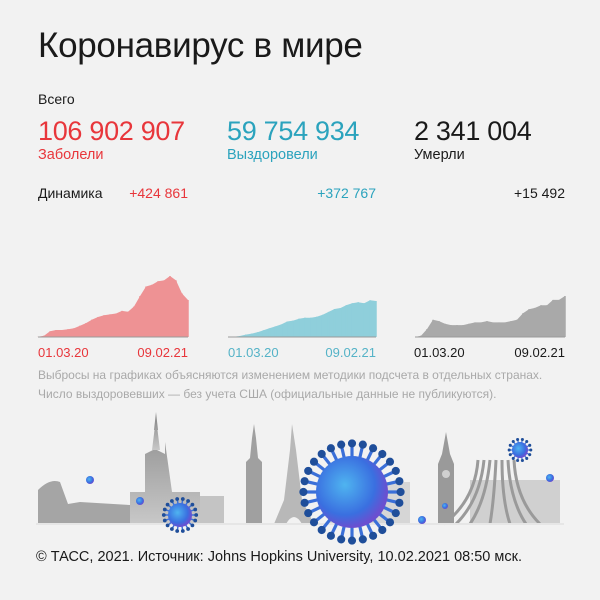 The width and height of the screenshot is (600, 600). Describe the element at coordinates (56, 99) in the screenshot. I see `total-label: Всего` at that location.